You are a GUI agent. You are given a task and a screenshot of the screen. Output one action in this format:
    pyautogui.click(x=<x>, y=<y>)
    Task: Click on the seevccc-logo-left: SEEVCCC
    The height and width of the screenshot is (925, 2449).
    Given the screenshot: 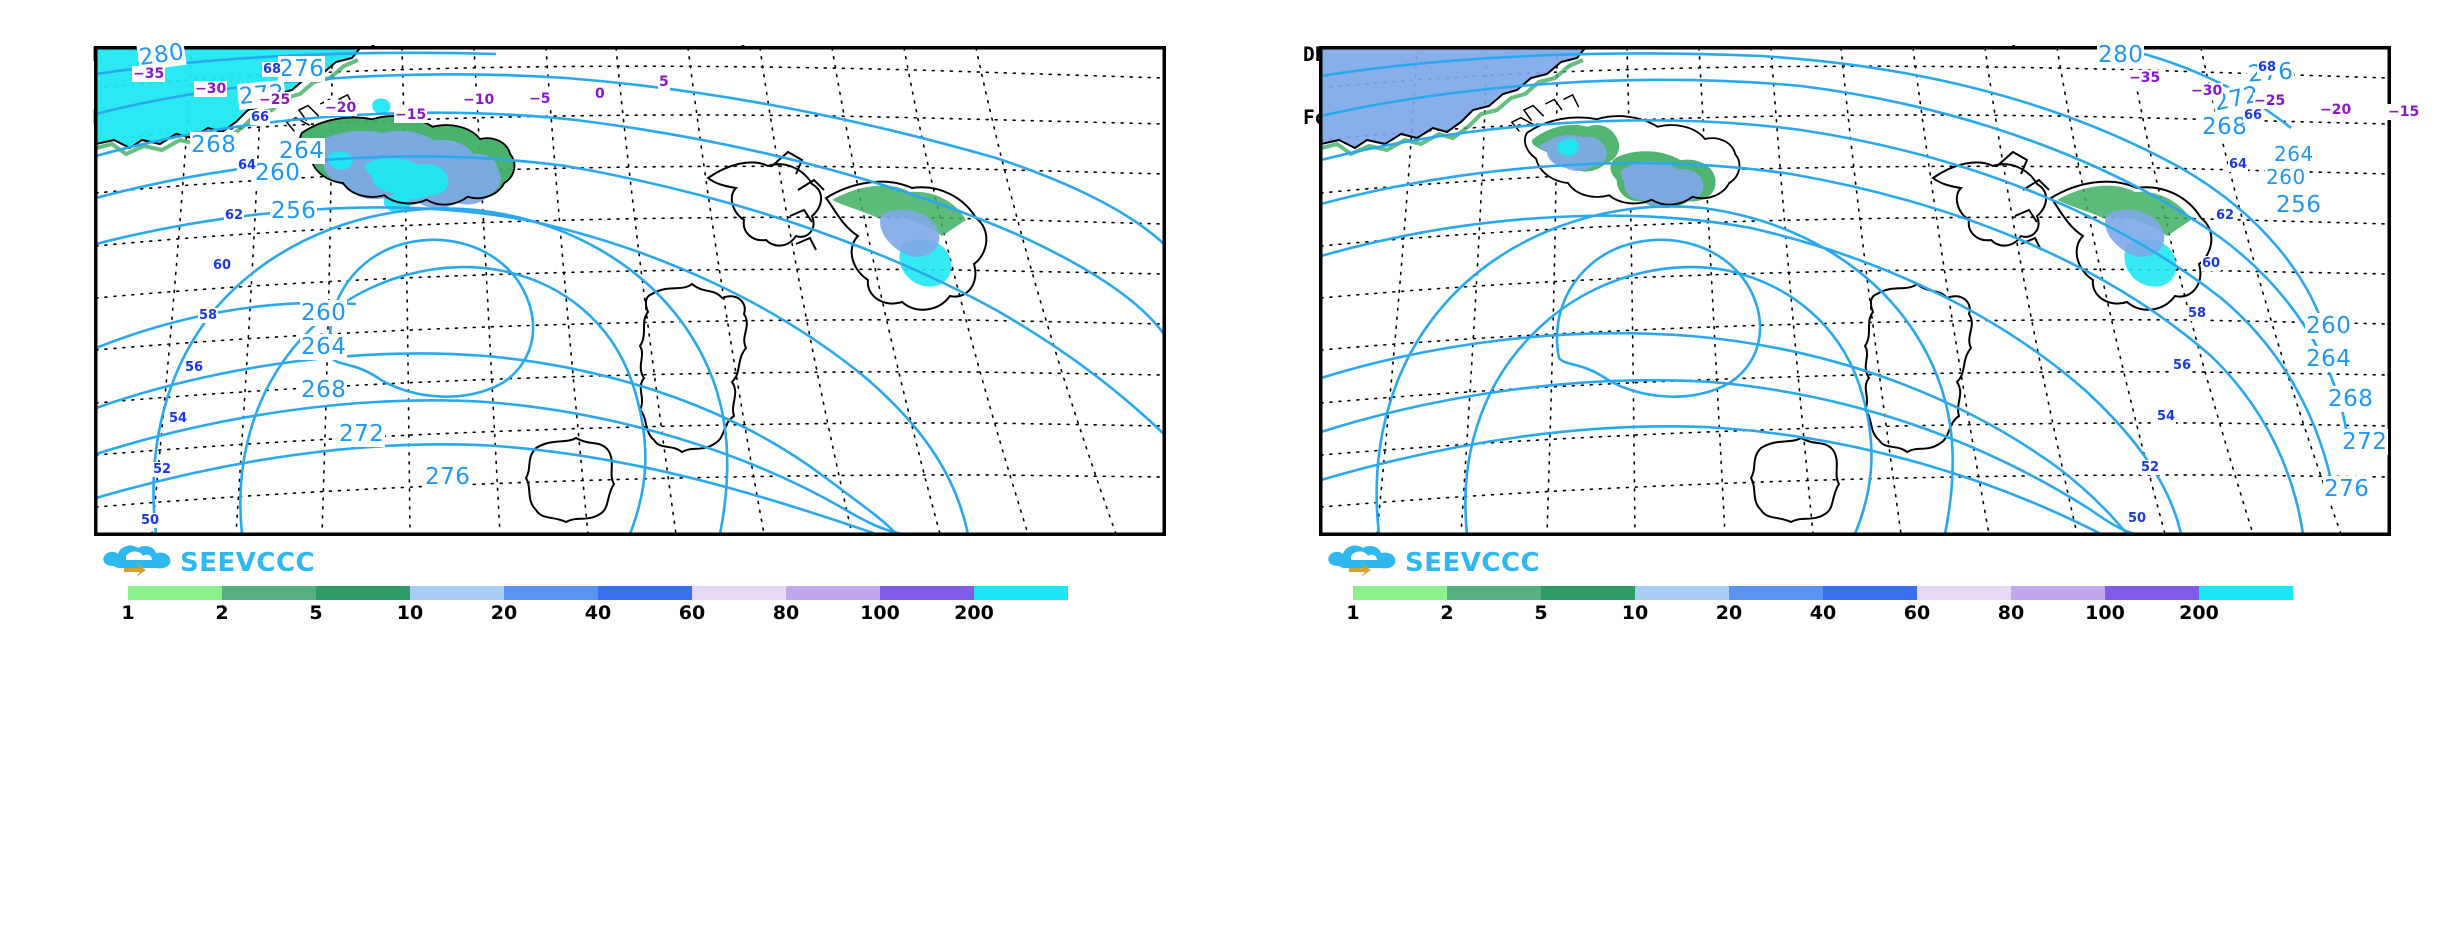 What is the action you would take?
    pyautogui.click(x=226, y=560)
    